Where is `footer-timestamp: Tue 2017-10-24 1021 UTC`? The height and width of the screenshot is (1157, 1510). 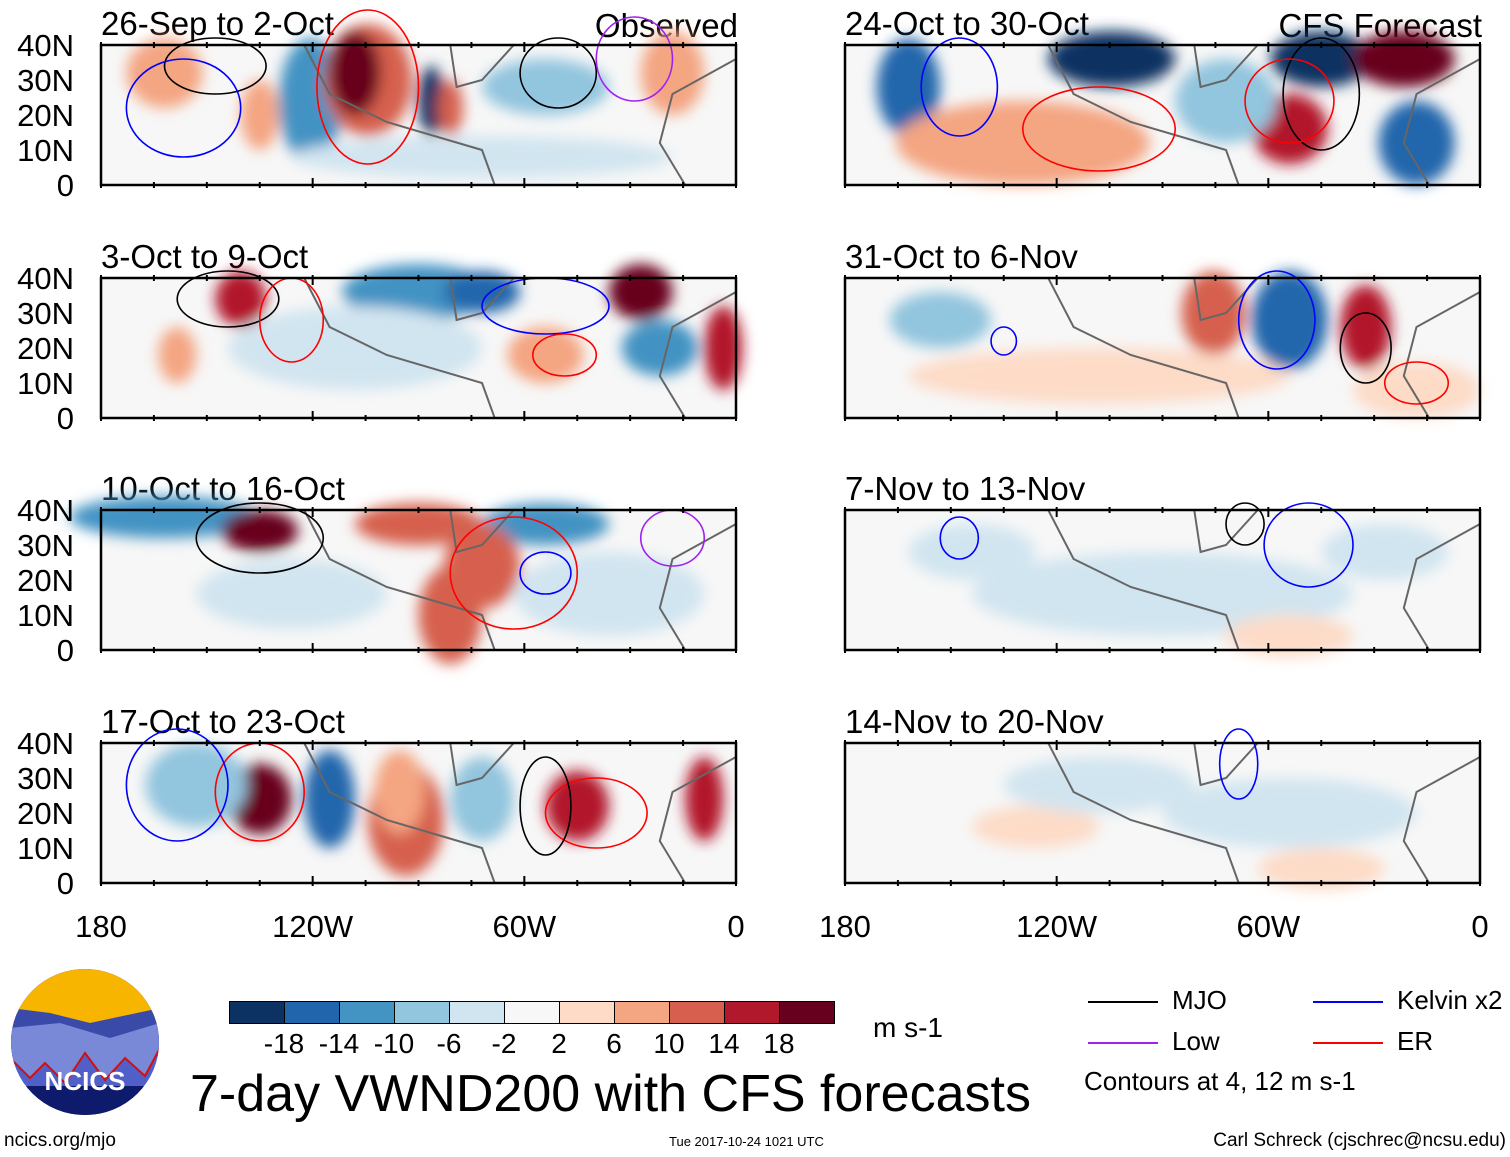 footer-timestamp: Tue 2017-10-24 1021 UTC is located at coordinates (746, 1141).